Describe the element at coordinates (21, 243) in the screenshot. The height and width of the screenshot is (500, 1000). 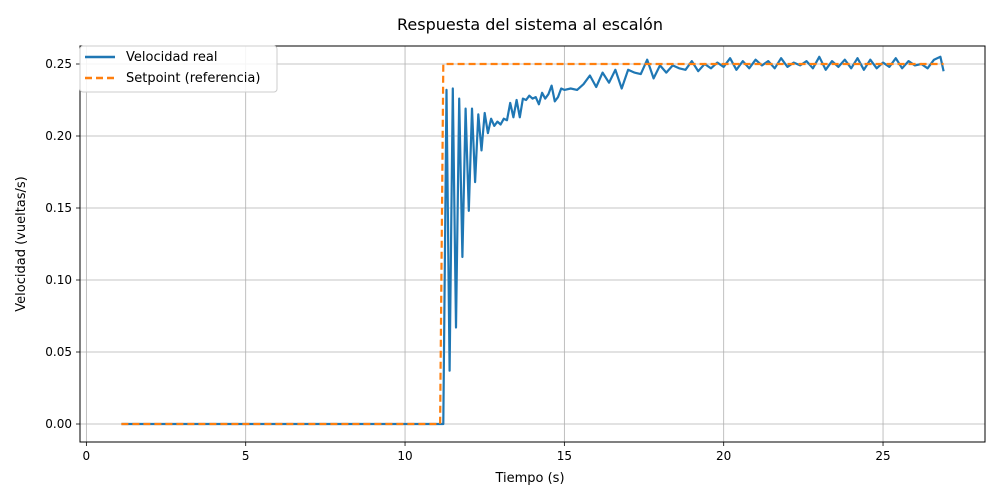
I see `y-axis-label: Velocidad (vueltas/s)` at that location.